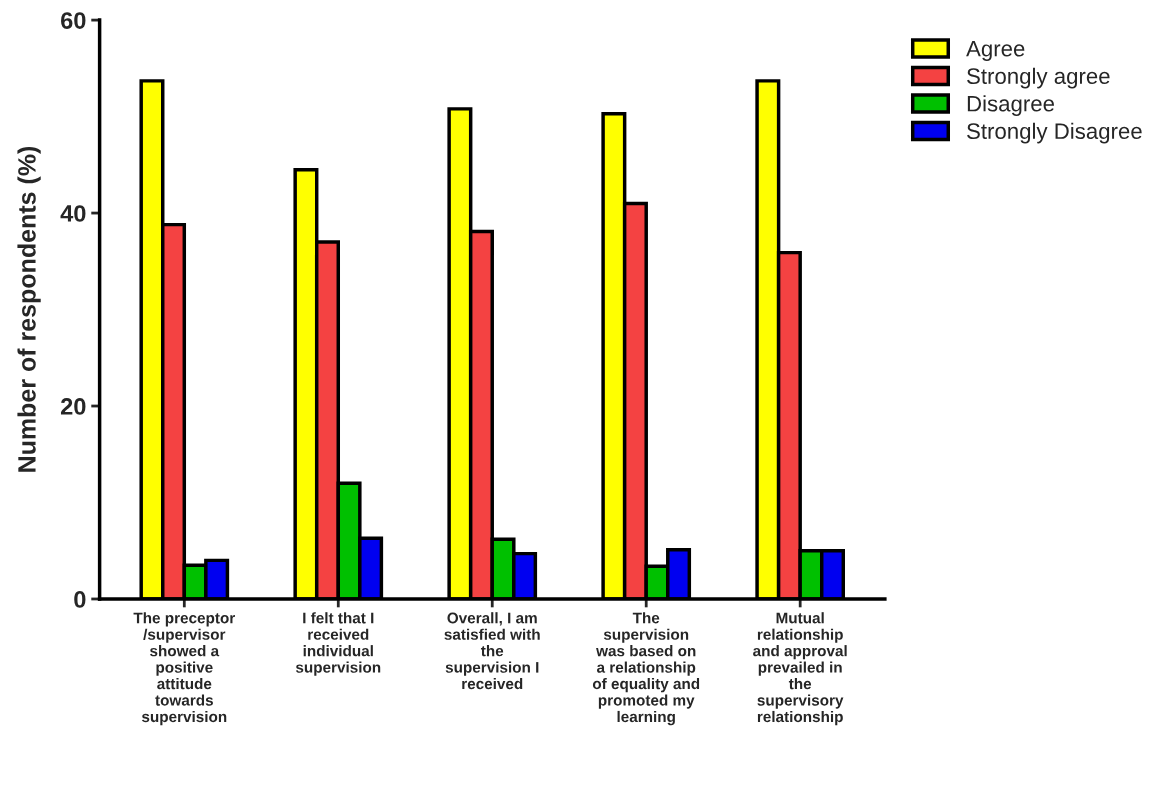  What do you see at coordinates (1054, 133) in the screenshot?
I see `legend-label: Strongly Disagree` at bounding box center [1054, 133].